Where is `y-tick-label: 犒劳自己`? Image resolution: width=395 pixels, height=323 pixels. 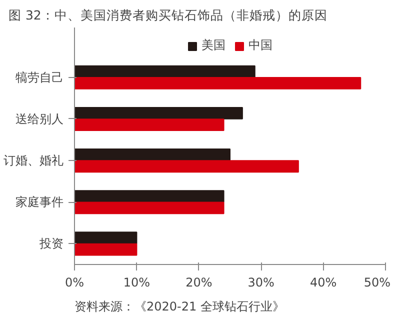
y-tick-label: 犒劳自己 is located at coordinates (40, 77).